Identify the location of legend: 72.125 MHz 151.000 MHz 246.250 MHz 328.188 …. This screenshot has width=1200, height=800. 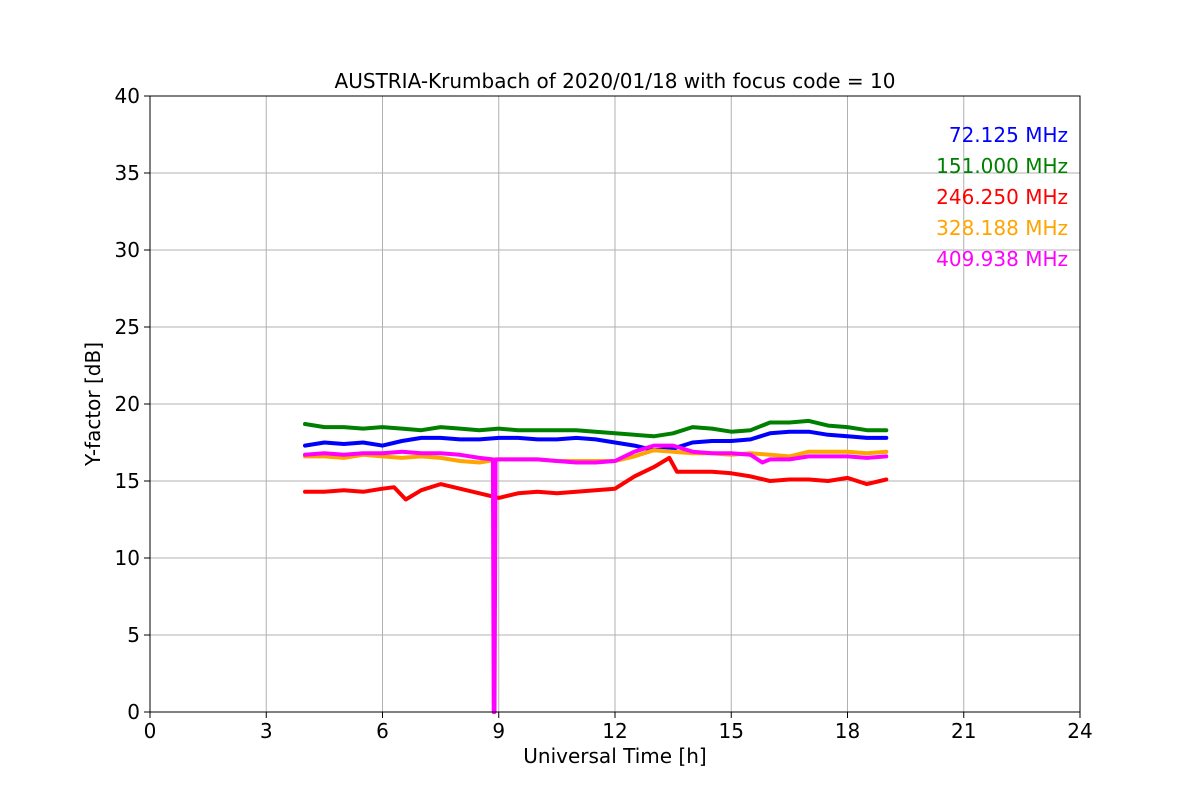
(1002, 197).